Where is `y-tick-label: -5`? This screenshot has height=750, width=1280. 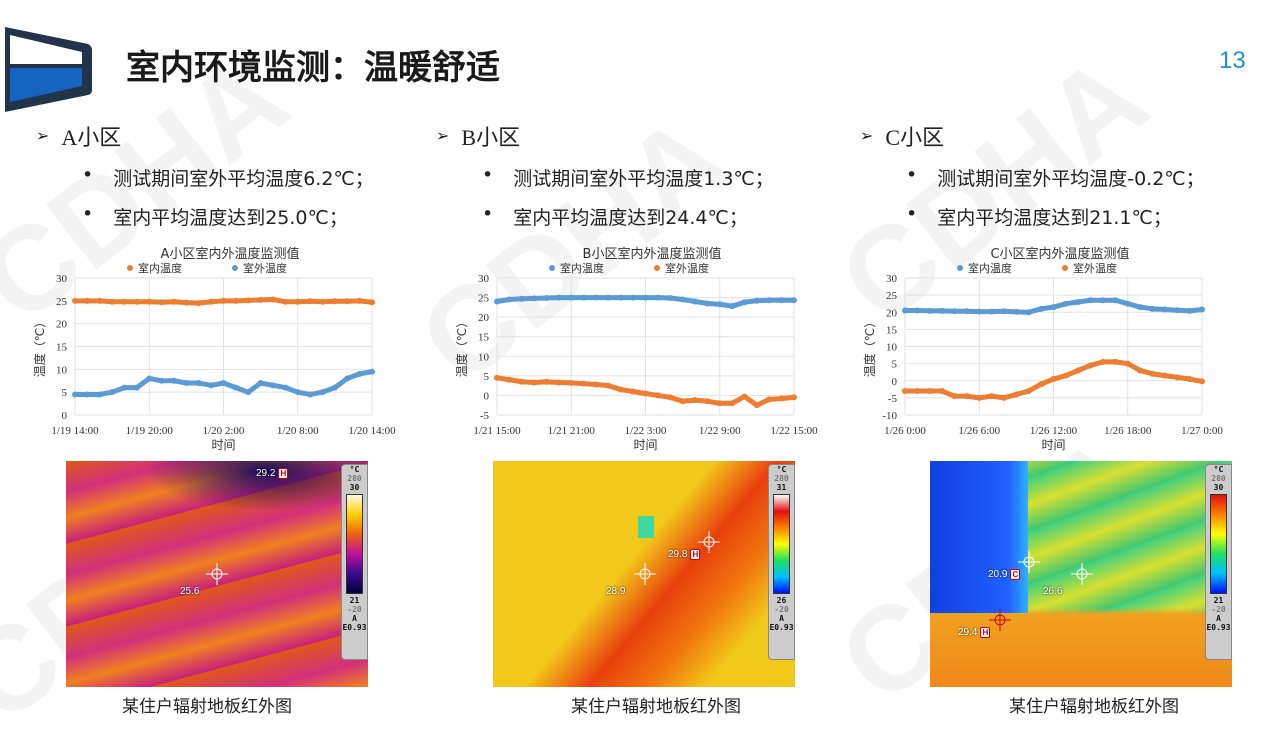 y-tick-label: -5 is located at coordinates (485, 416).